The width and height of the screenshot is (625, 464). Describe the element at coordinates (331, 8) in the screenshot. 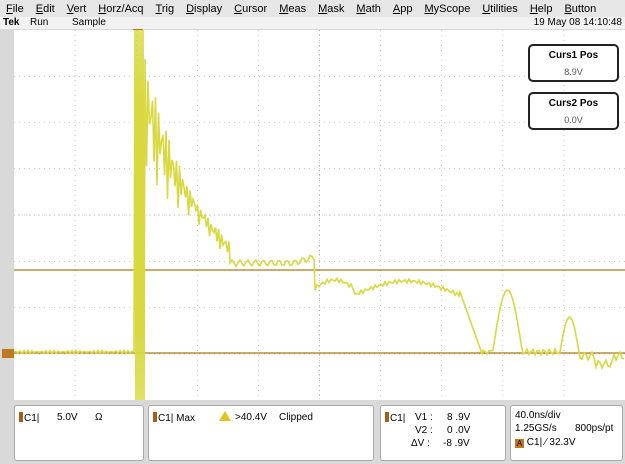

I see `menu-mask: Mask` at that location.